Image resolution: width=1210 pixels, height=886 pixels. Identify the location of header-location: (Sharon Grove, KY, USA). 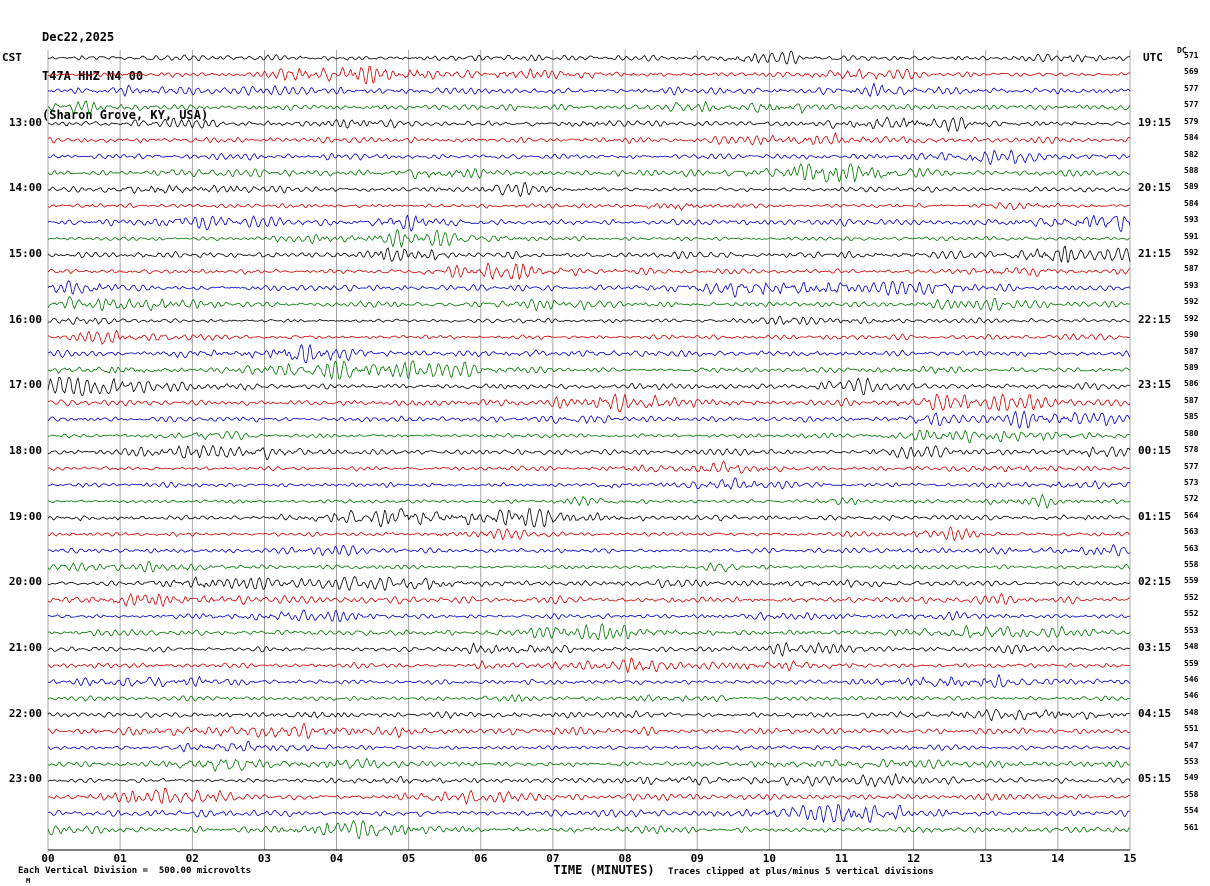
(125, 115).